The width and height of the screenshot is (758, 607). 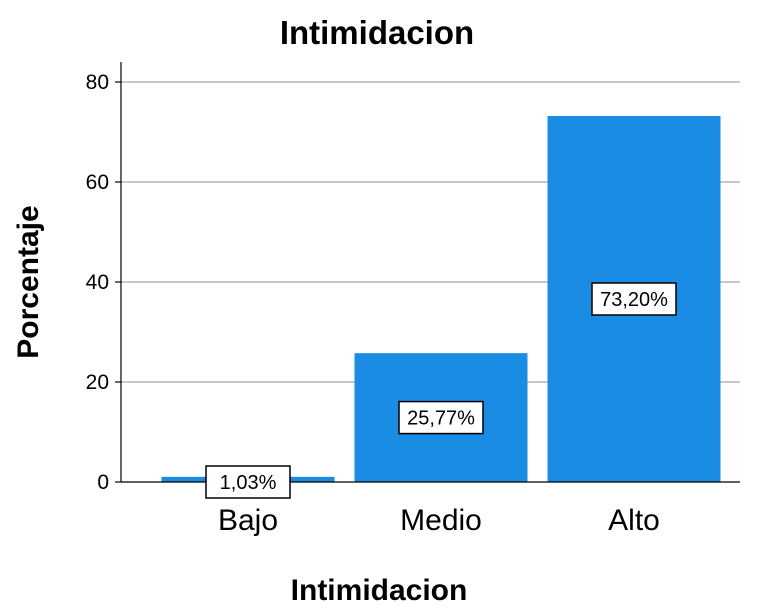 I want to click on y-tick-label: 60, so click(x=97, y=182).